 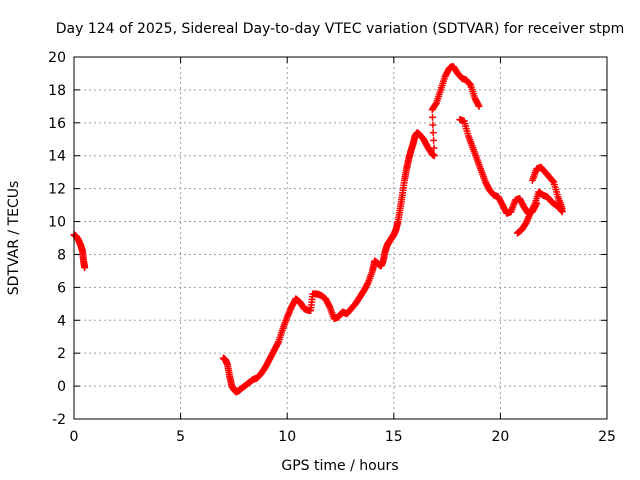 I want to click on y-tick-label: -2, so click(x=59, y=420).